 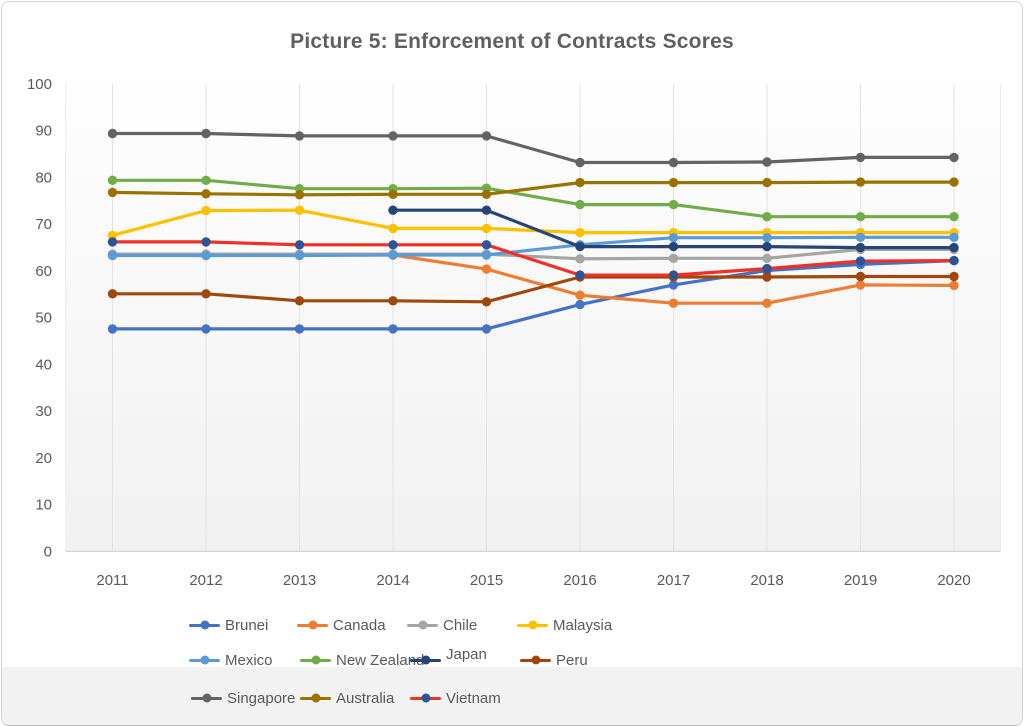 I want to click on x-tick-label: 2012, so click(x=205, y=580).